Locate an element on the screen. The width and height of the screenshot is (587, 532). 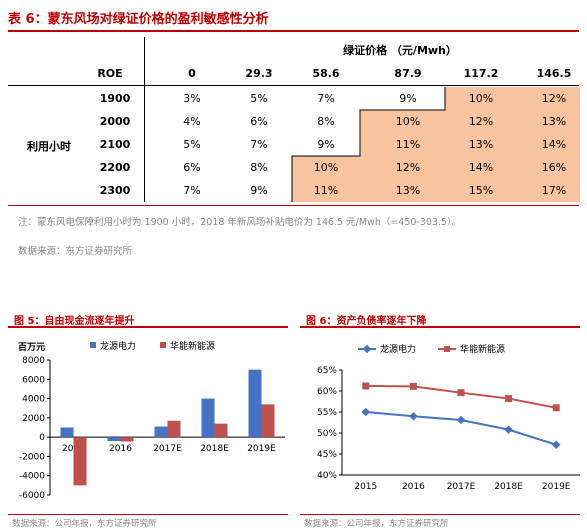
y-tick-label: -6000 is located at coordinates (32, 496).